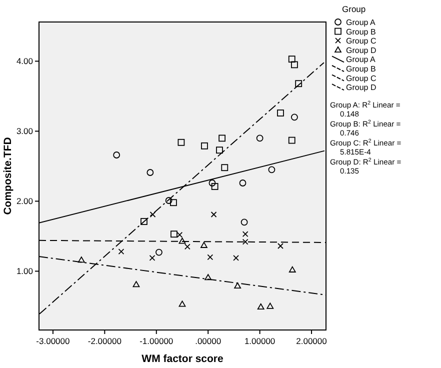  What do you see at coordinates (25, 201) in the screenshot?
I see `y-tick-label: 2.00` at bounding box center [25, 201].